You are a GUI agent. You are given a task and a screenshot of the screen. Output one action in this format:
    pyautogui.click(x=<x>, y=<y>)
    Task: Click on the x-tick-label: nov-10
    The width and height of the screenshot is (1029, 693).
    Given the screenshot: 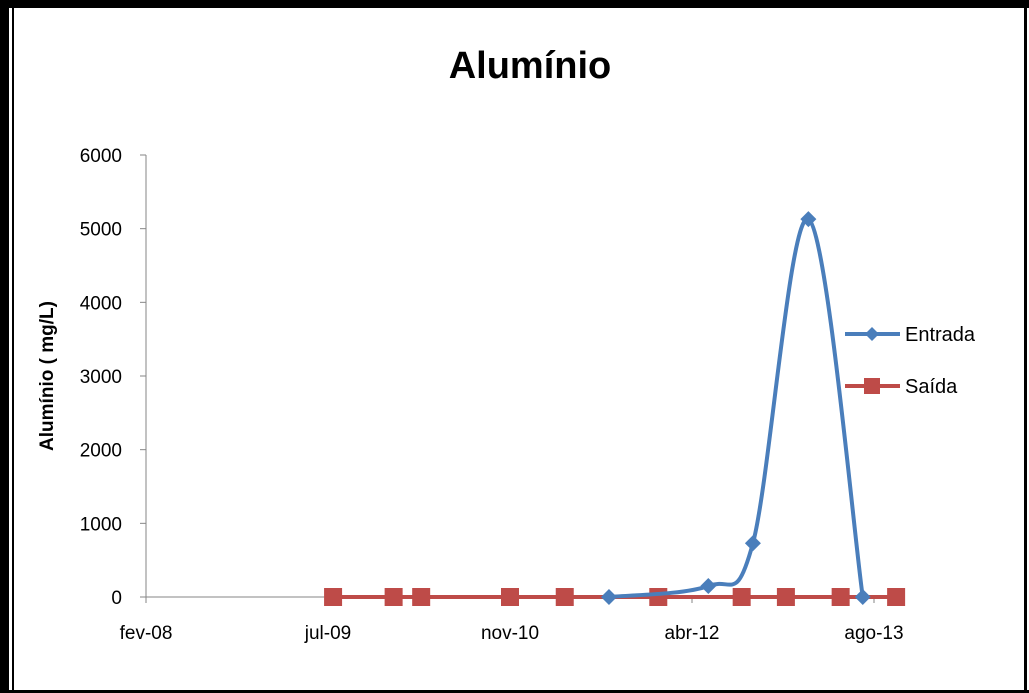 What is the action you would take?
    pyautogui.click(x=510, y=633)
    